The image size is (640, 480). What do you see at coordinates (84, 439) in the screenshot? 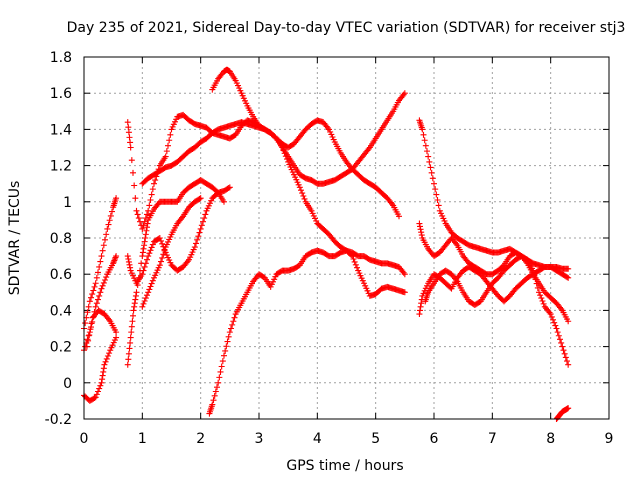
I see `x-tick-label: 0` at bounding box center [84, 439].